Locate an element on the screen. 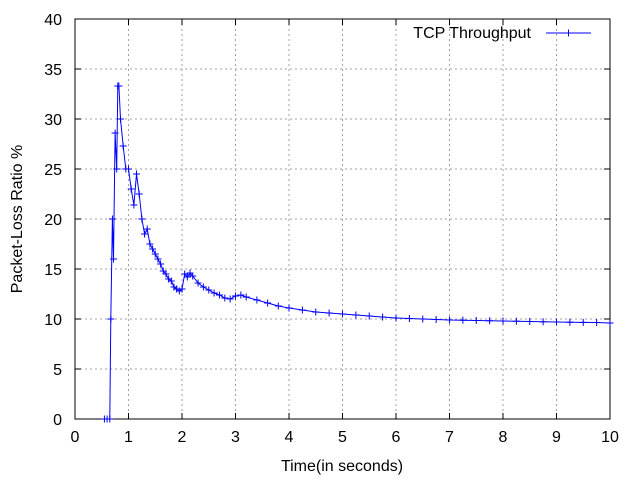  x-tick-label: 2 is located at coordinates (182, 437).